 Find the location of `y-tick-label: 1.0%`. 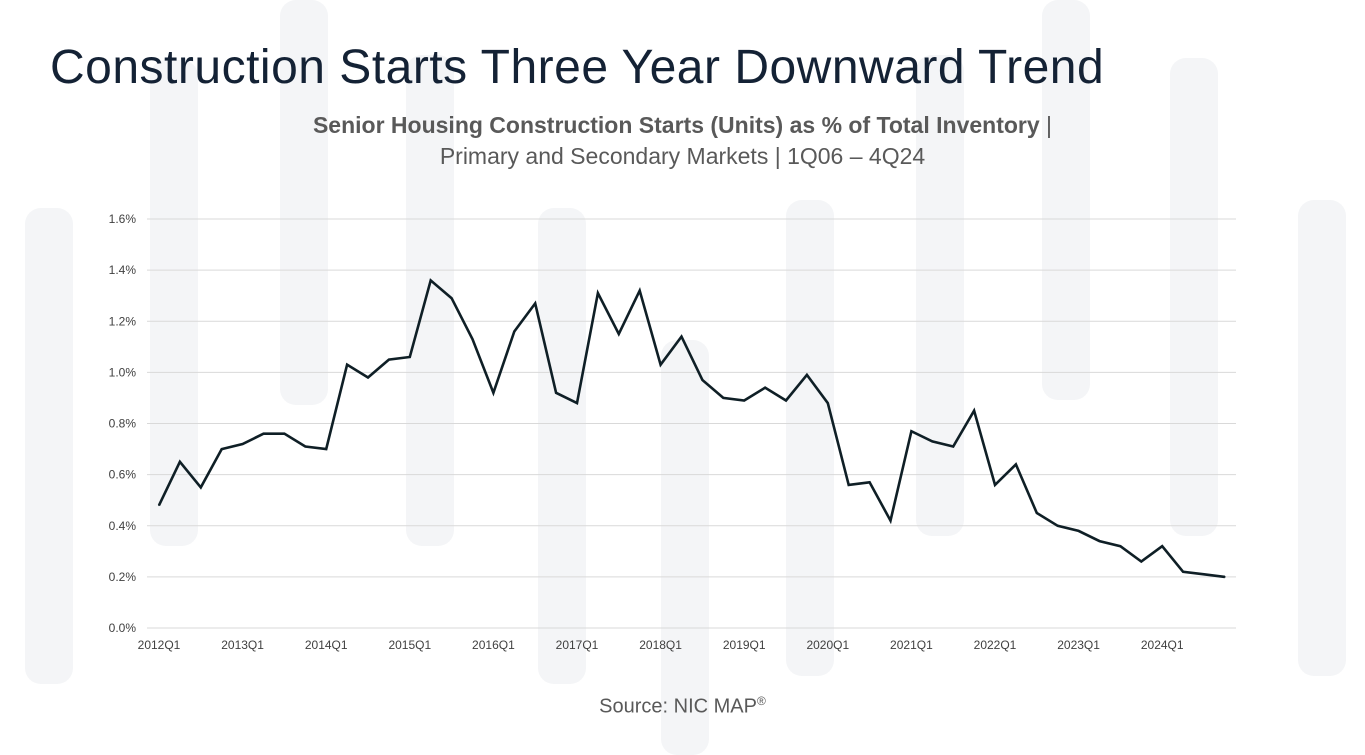

y-tick-label: 1.0% is located at coordinates (123, 372).